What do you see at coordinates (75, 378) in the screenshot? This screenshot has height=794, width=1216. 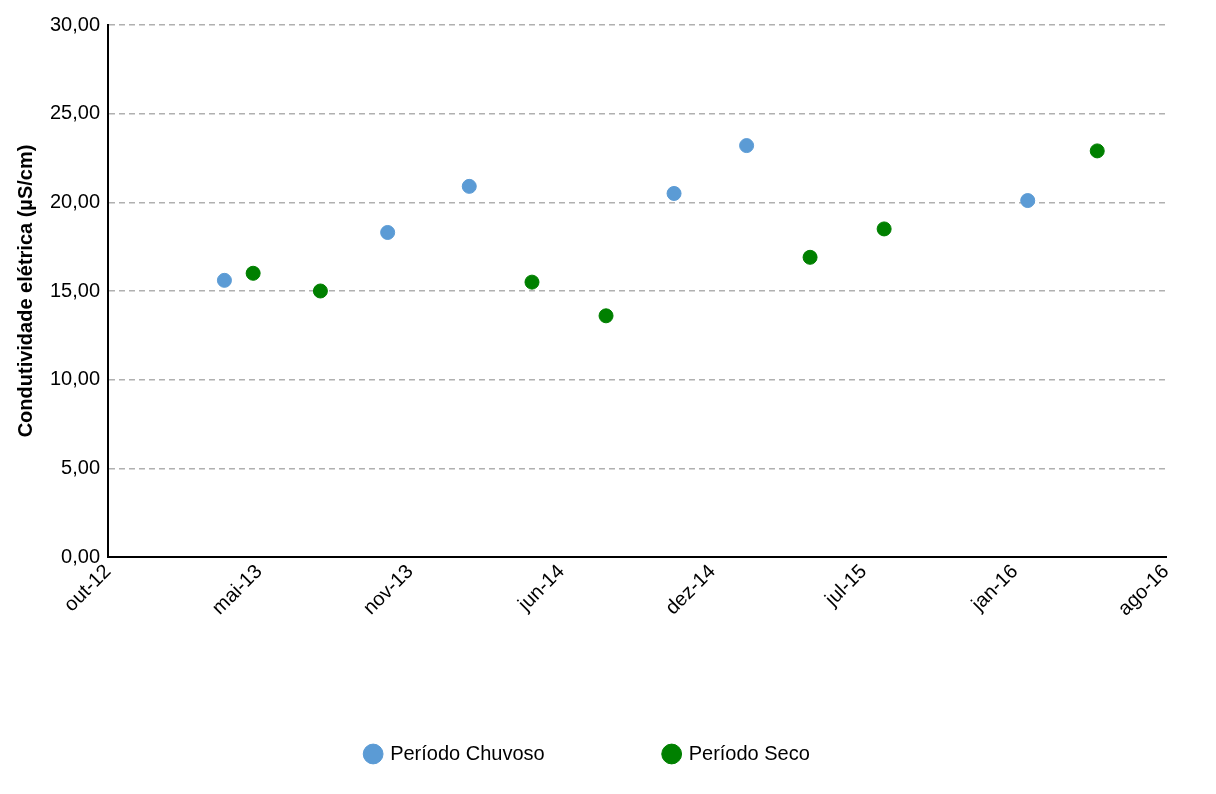 I see `y-tick-label: 10,00` at bounding box center [75, 378].